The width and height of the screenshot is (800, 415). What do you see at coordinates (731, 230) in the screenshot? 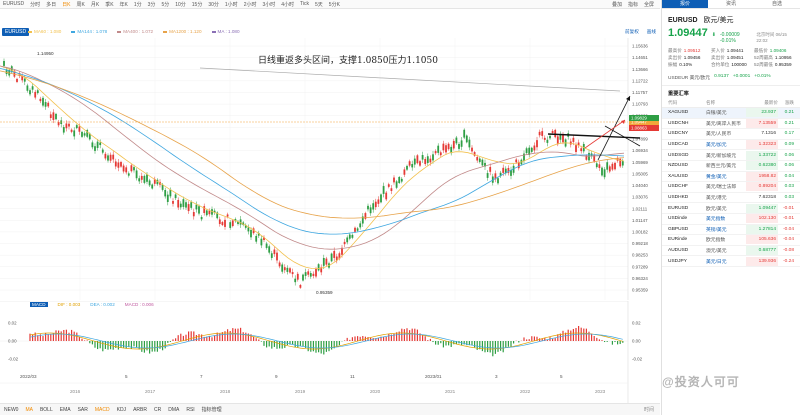
I see `watchlist-row: GBPUSD 英镑/美元 1.27814 -0.04` at bounding box center [731, 230].